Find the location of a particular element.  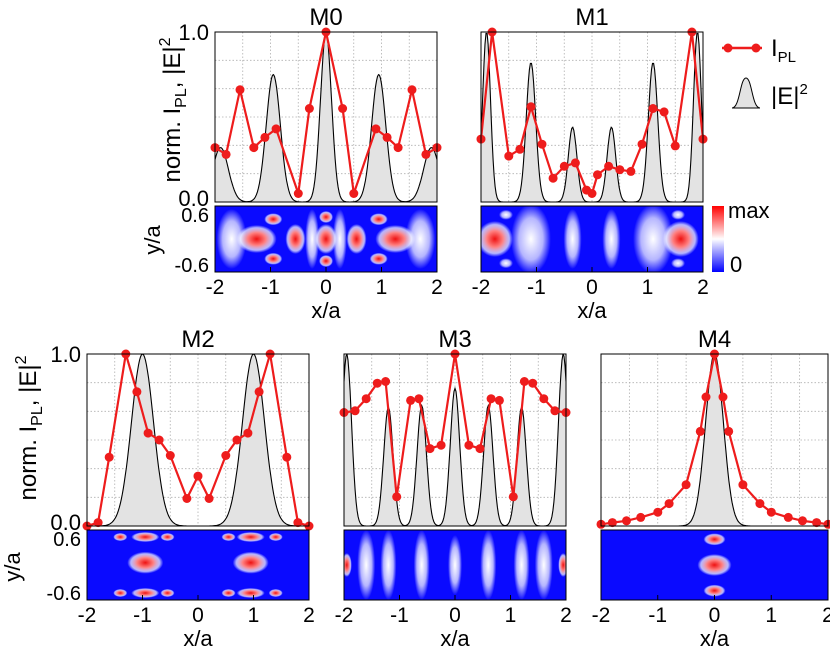

legend-ipl-marker-right is located at coordinates (756, 48).